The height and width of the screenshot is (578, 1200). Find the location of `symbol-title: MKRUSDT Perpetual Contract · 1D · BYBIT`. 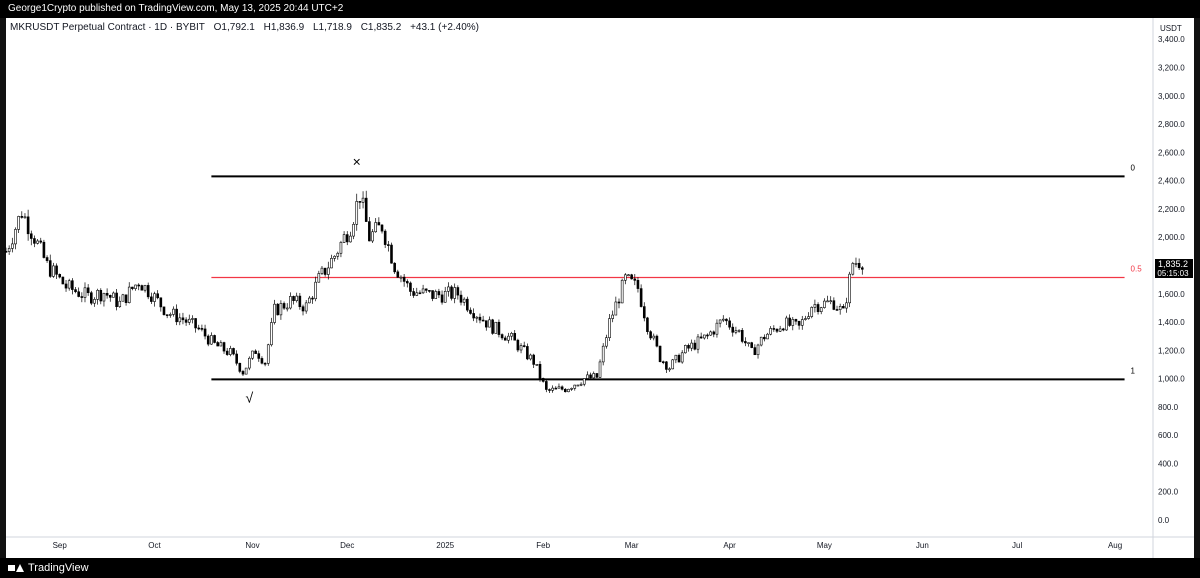

symbol-title: MKRUSDT Perpetual Contract · 1D · BYBIT is located at coordinates (107, 27).